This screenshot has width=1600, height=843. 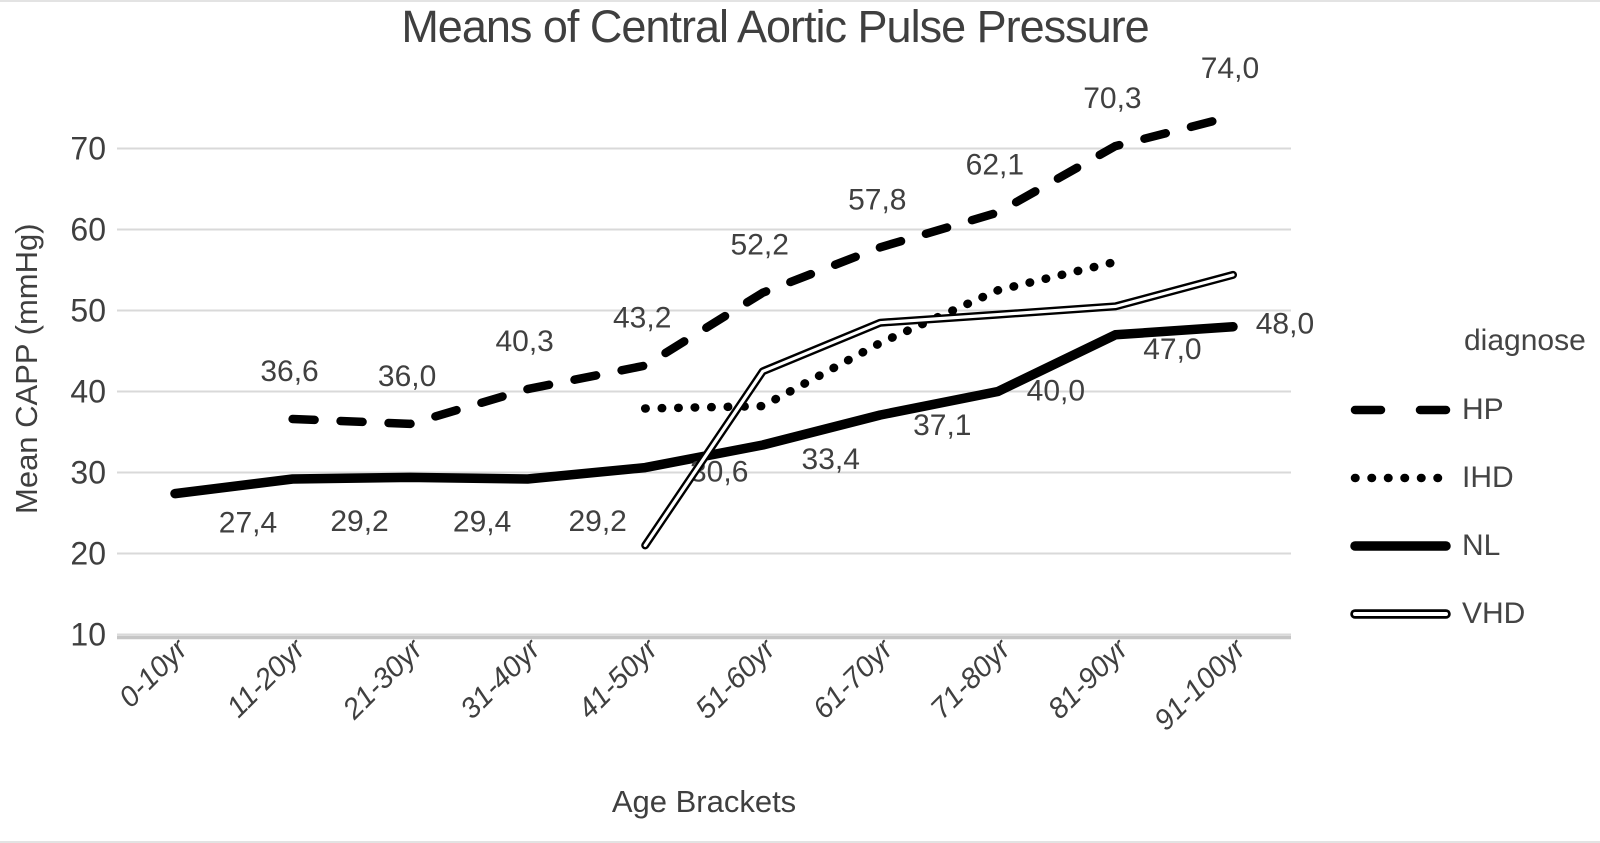 I want to click on legend-label: VHD, so click(x=1494, y=613).